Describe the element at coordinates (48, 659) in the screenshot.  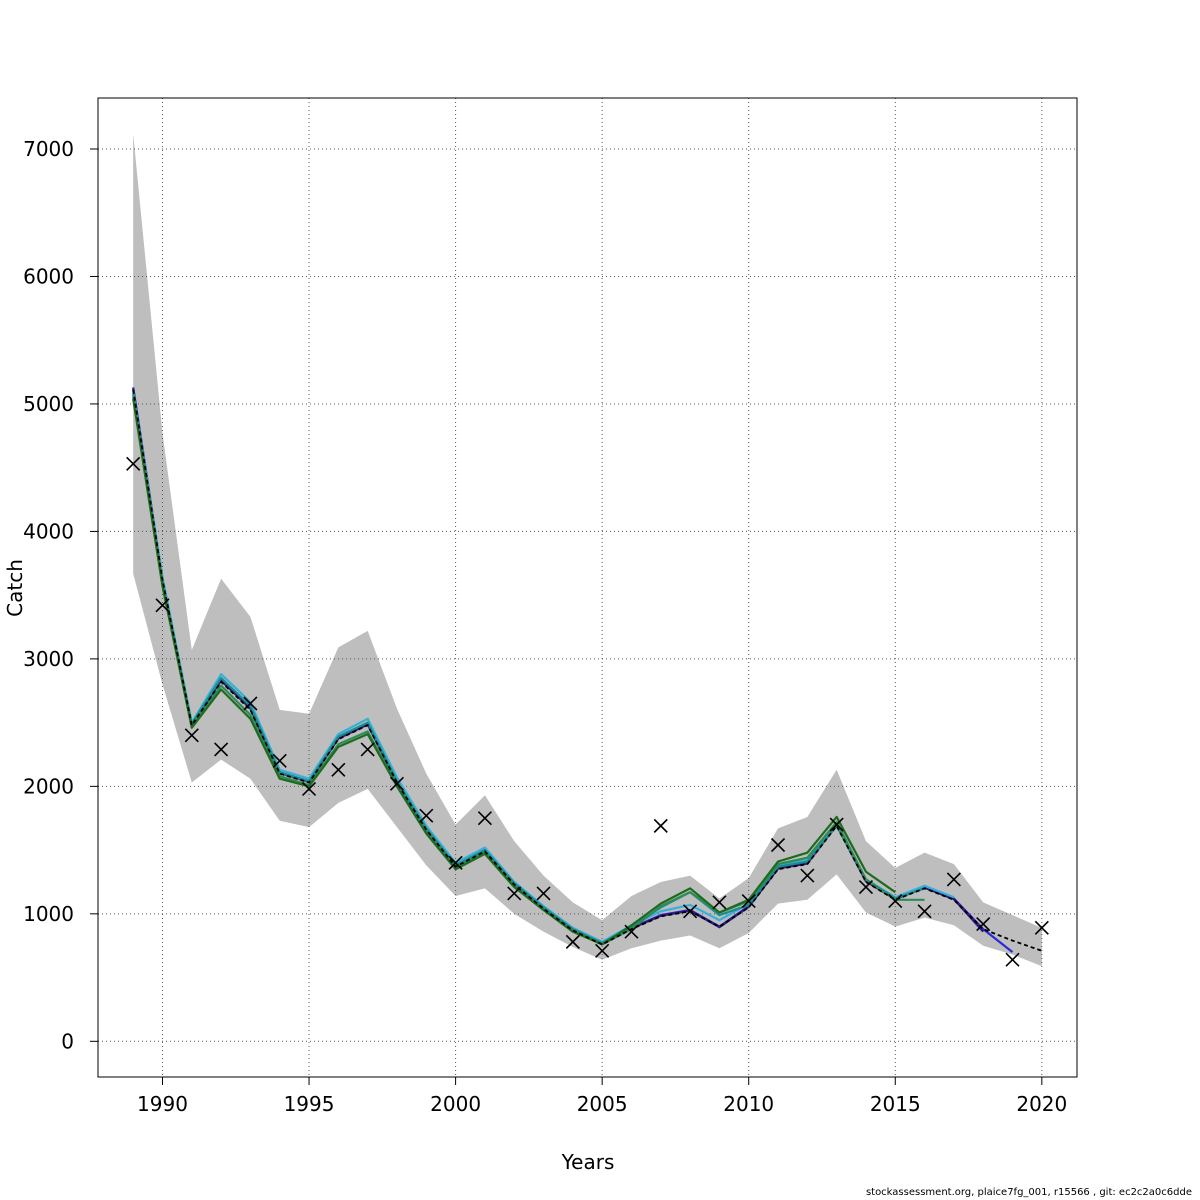
I see `y-tick-label: 3000` at that location.